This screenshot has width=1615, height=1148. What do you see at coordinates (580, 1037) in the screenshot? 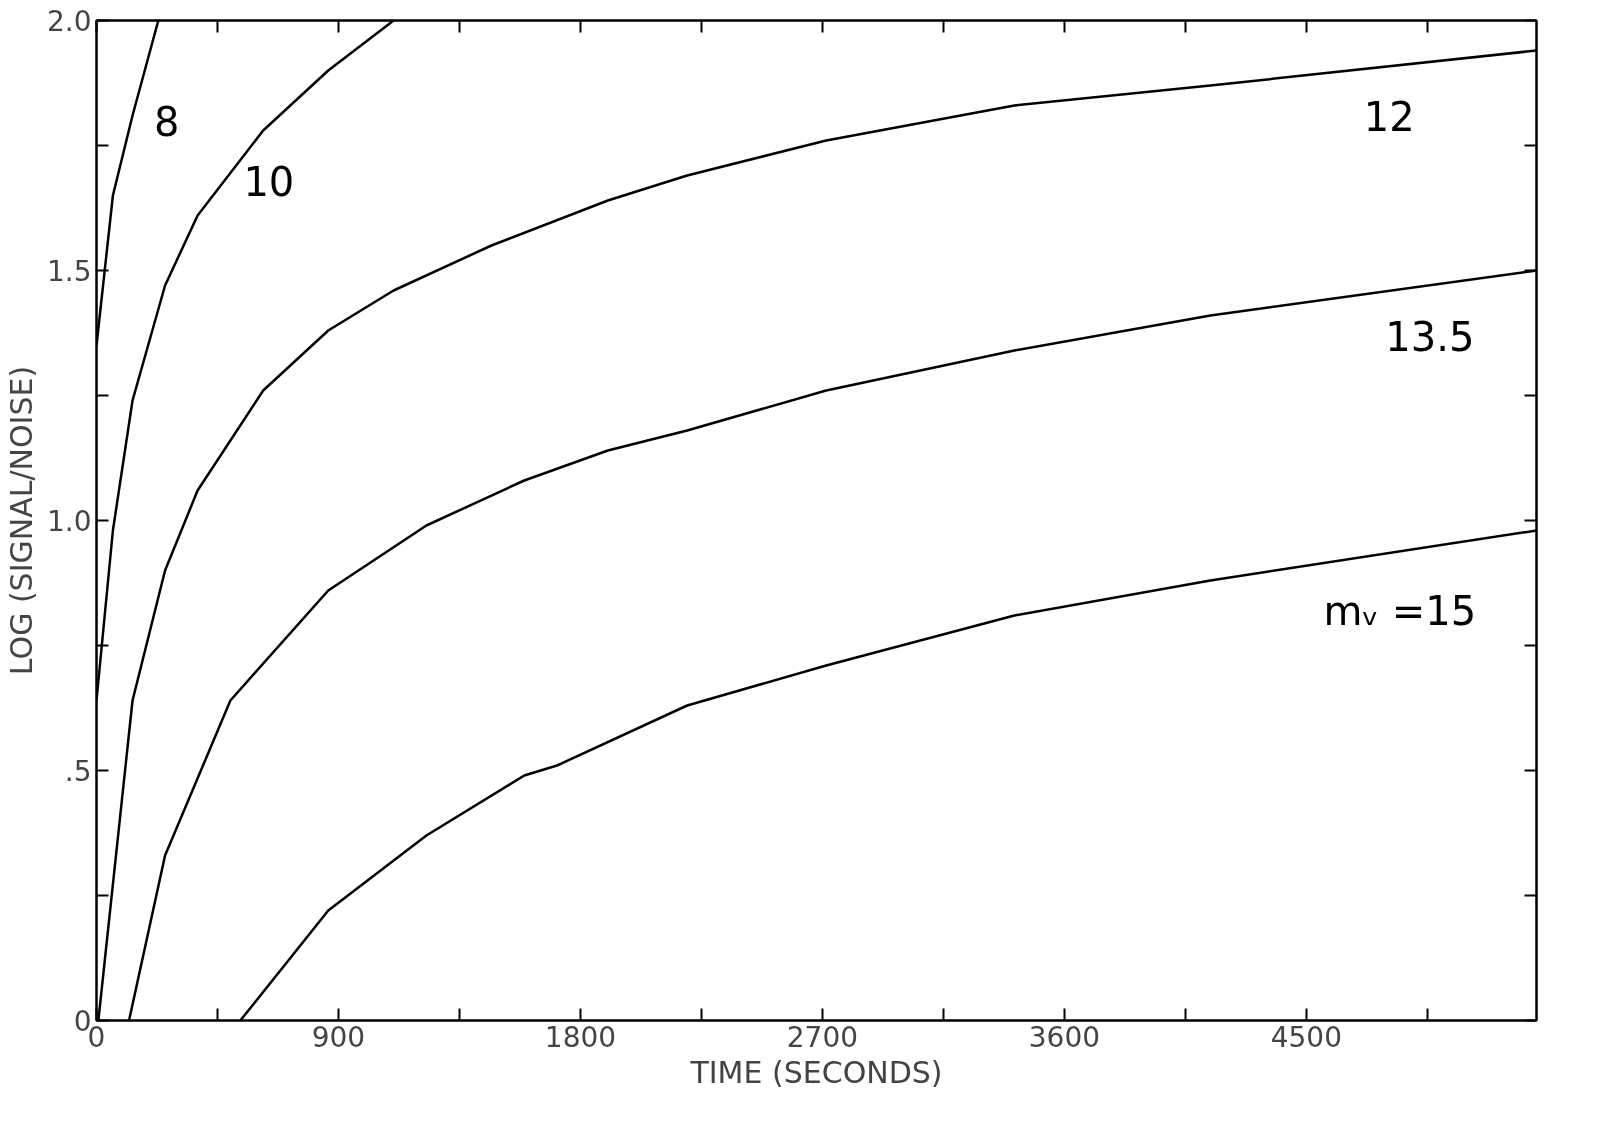
I see `x-tick-label: 1800` at bounding box center [580, 1037].